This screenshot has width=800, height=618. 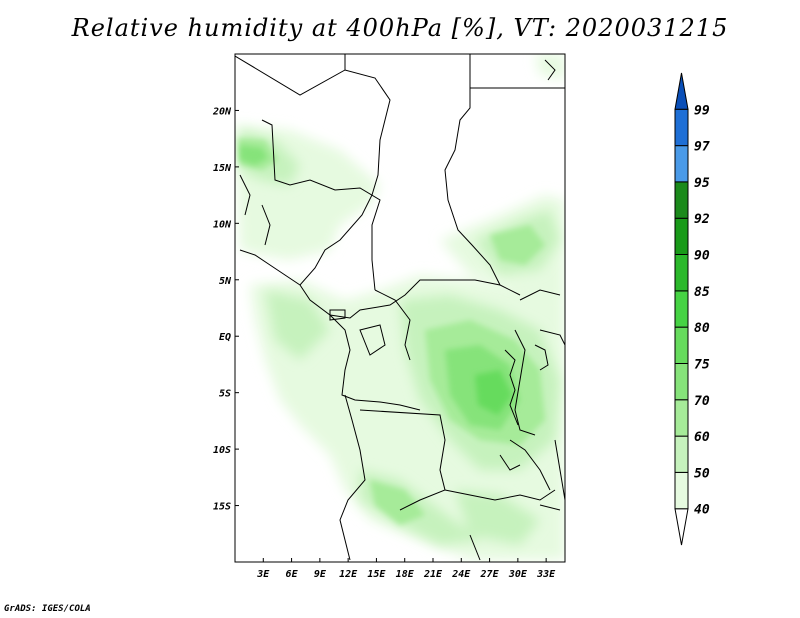 What do you see at coordinates (702, 183) in the screenshot?
I see `colorbar-label: 95` at bounding box center [702, 183].